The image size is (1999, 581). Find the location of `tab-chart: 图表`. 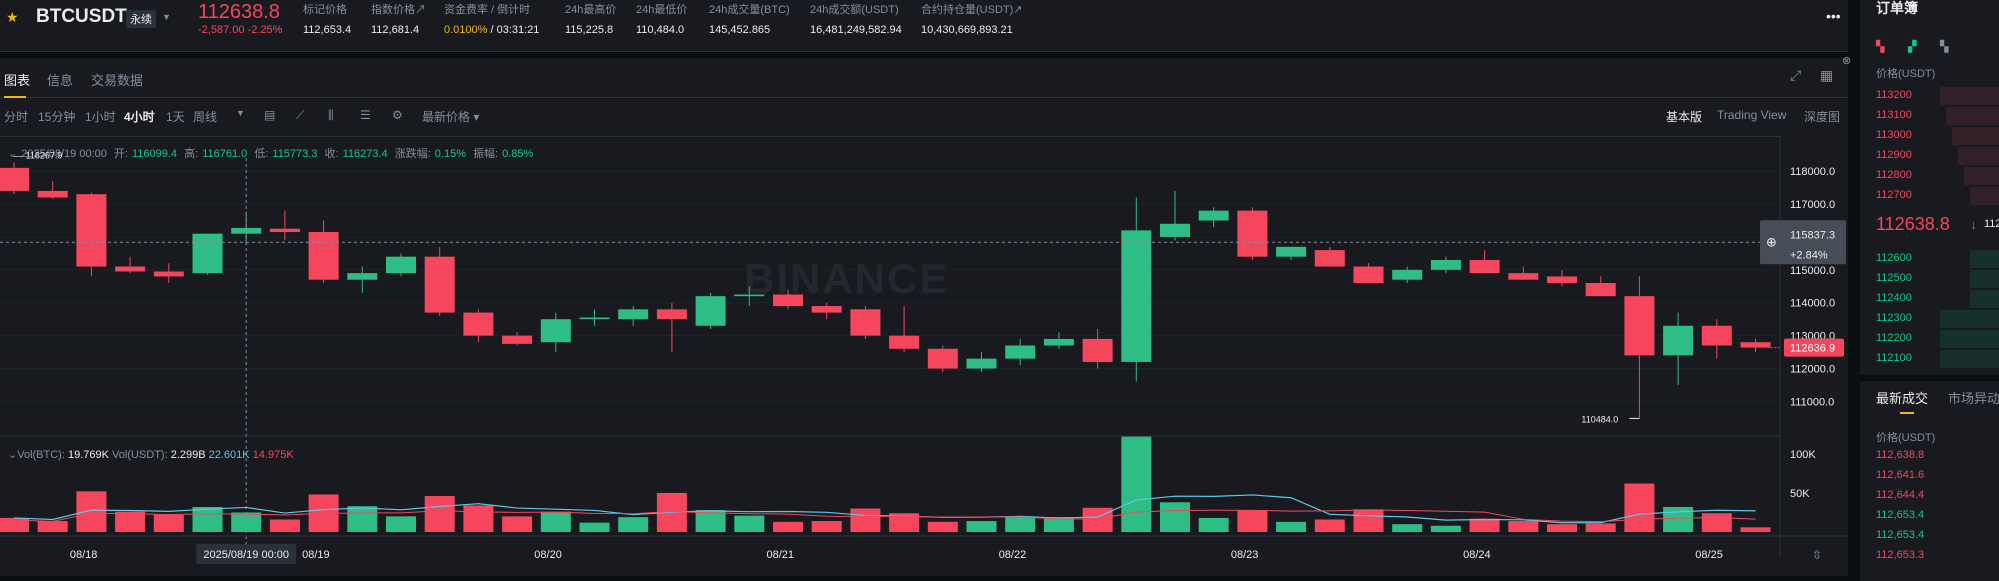

tab-chart: 图表 is located at coordinates (17, 80).